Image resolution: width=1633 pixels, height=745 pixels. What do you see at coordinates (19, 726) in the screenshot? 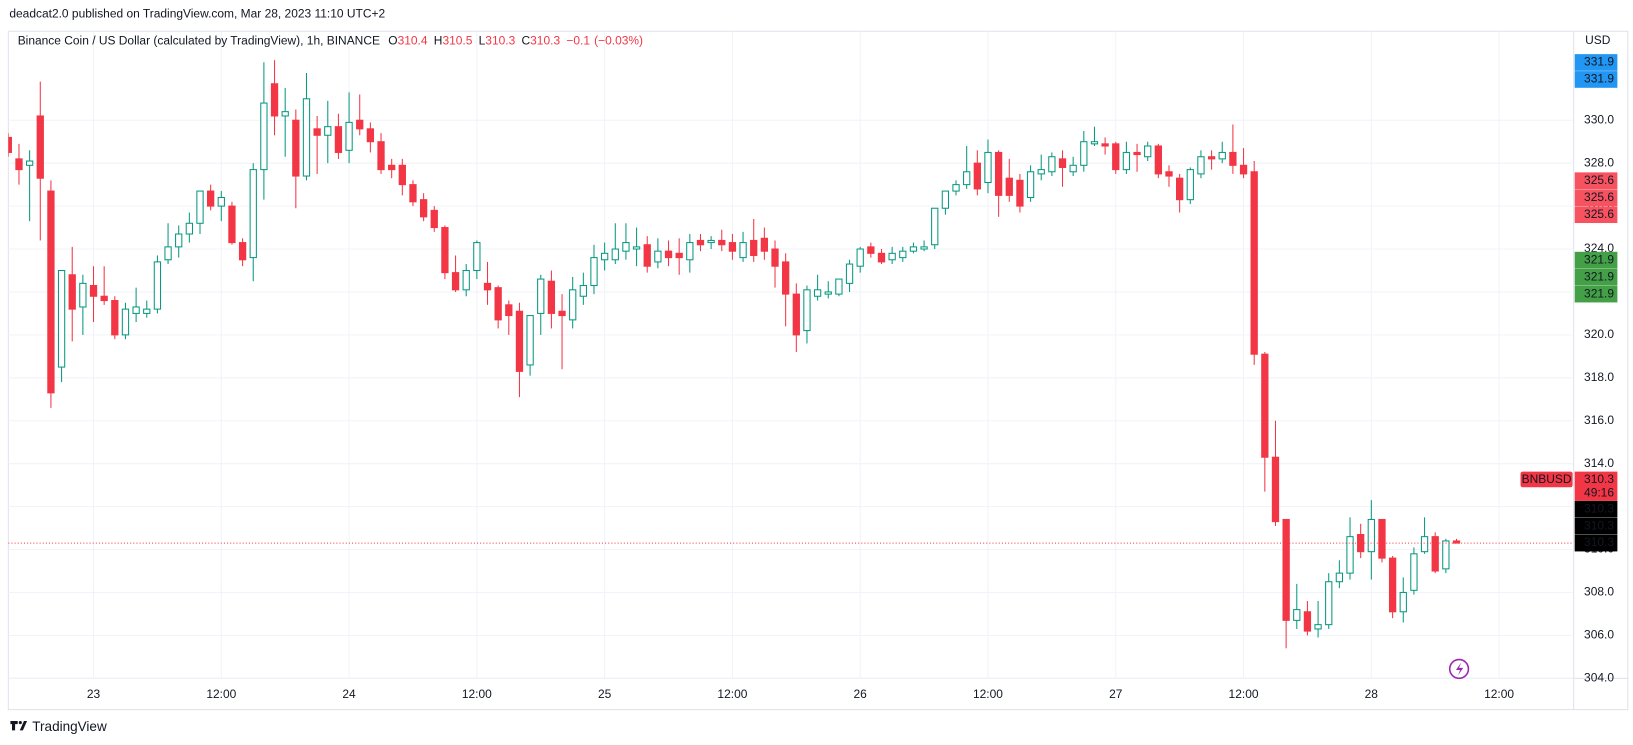
I see `footer-logo` at bounding box center [19, 726].